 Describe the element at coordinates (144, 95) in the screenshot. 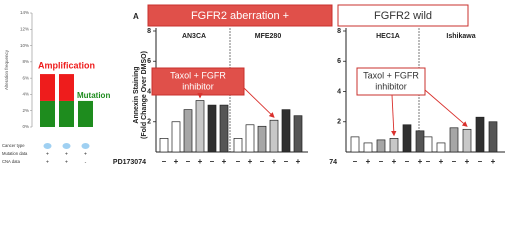

I see `y-axis-label: (Fold Change Over DMSO)` at that location.